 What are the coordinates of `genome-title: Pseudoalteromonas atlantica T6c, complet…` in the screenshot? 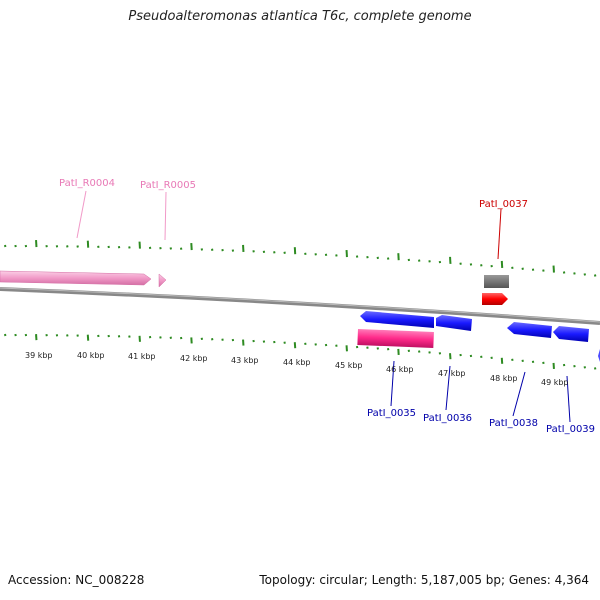 It's located at (300, 16).